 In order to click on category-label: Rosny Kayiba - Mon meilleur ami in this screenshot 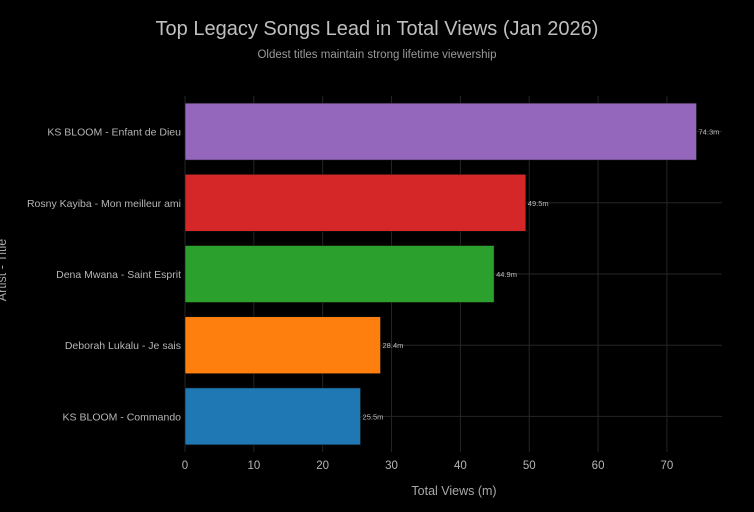, I will do `click(104, 204)`.